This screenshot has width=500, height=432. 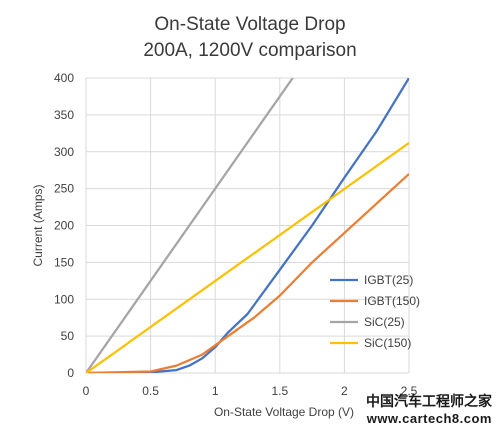 What do you see at coordinates (344, 391) in the screenshot?
I see `x-tick-label: 2` at bounding box center [344, 391].